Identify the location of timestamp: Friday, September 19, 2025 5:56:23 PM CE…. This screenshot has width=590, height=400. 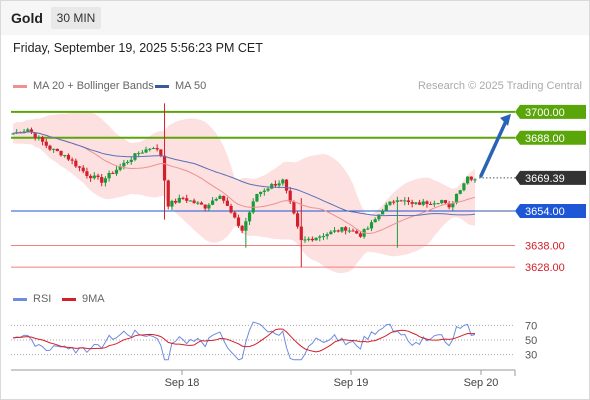
(138, 48).